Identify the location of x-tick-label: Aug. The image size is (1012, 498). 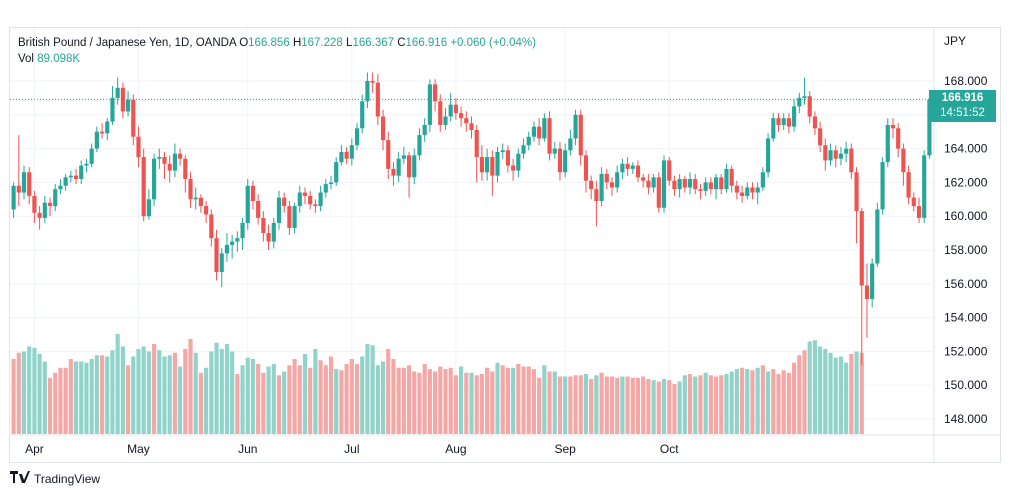
(455, 449).